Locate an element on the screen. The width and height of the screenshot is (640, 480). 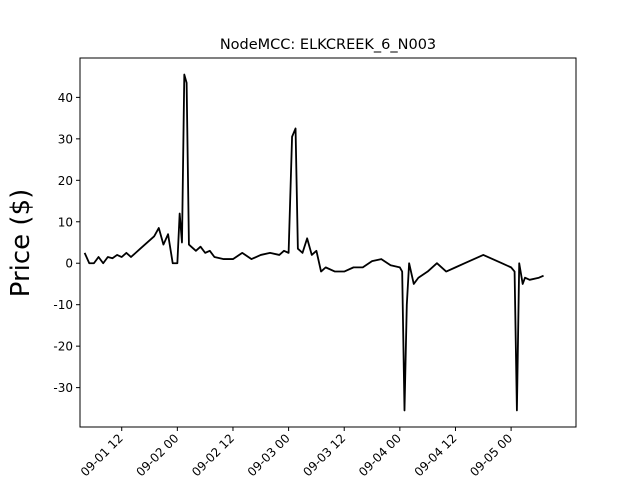
y-tick-label: -30 is located at coordinates (63, 388).